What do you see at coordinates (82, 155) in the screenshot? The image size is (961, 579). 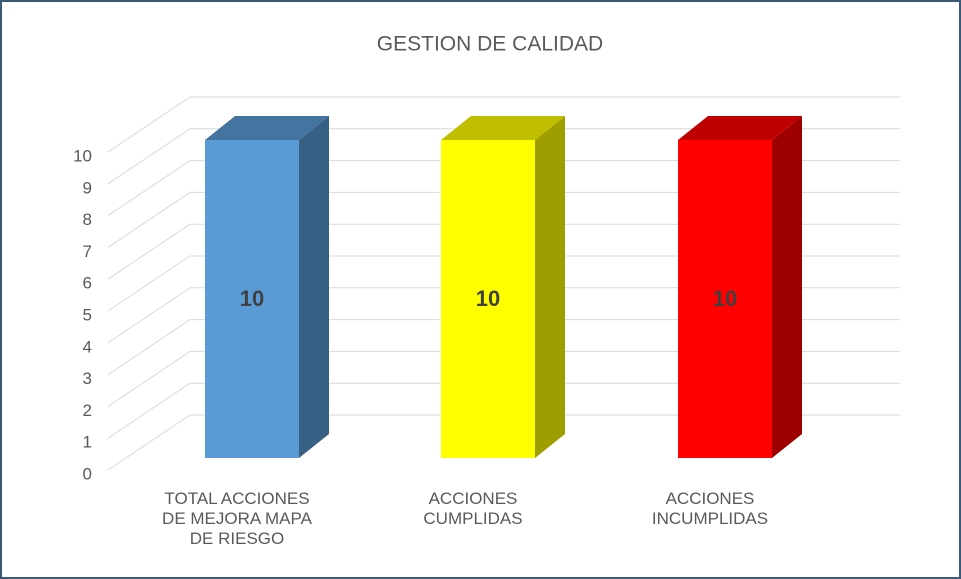 I see `y-tick-label: 10` at bounding box center [82, 155].